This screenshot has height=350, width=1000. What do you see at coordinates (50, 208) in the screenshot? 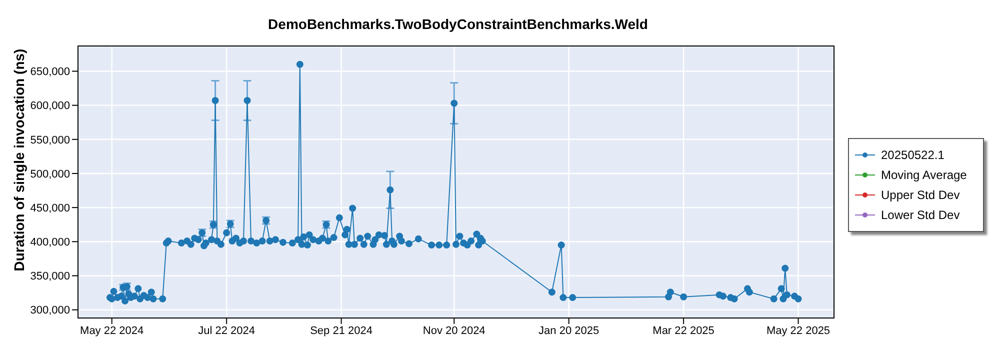
I see `y-tick-label: 450,000` at bounding box center [50, 208].